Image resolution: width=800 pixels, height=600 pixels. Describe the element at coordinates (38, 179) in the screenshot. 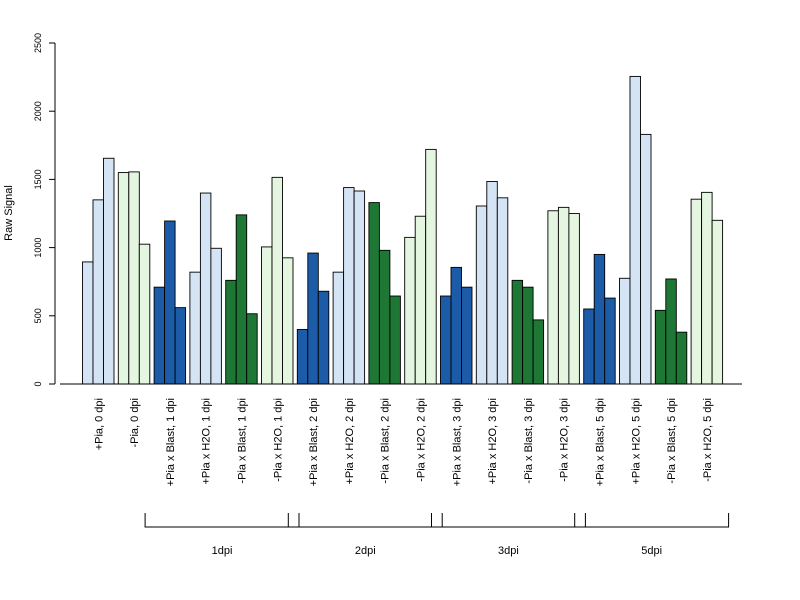

I see `y-tick-label: 1500` at that location.